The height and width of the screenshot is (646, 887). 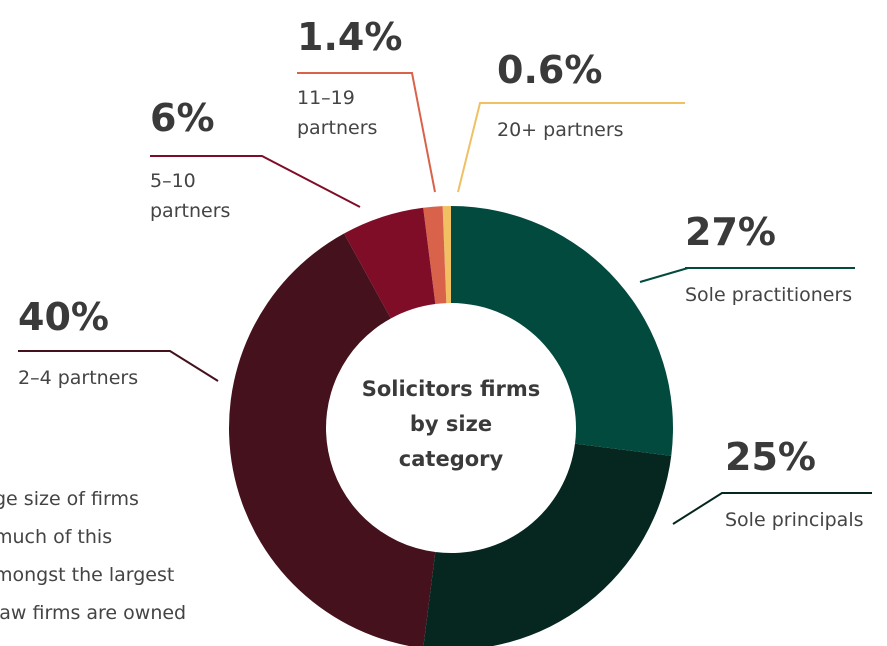 I want to click on center-text: Solicitors firms by size category, so click(x=451, y=424).